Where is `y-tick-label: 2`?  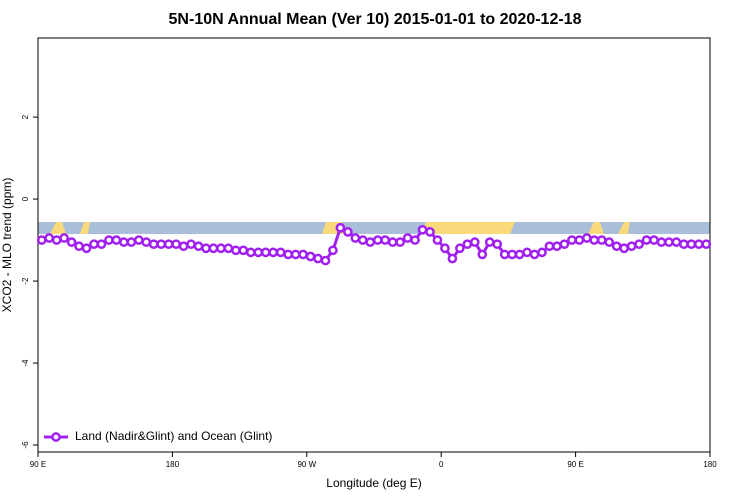
y-tick-label: 2 is located at coordinates (25, 116).